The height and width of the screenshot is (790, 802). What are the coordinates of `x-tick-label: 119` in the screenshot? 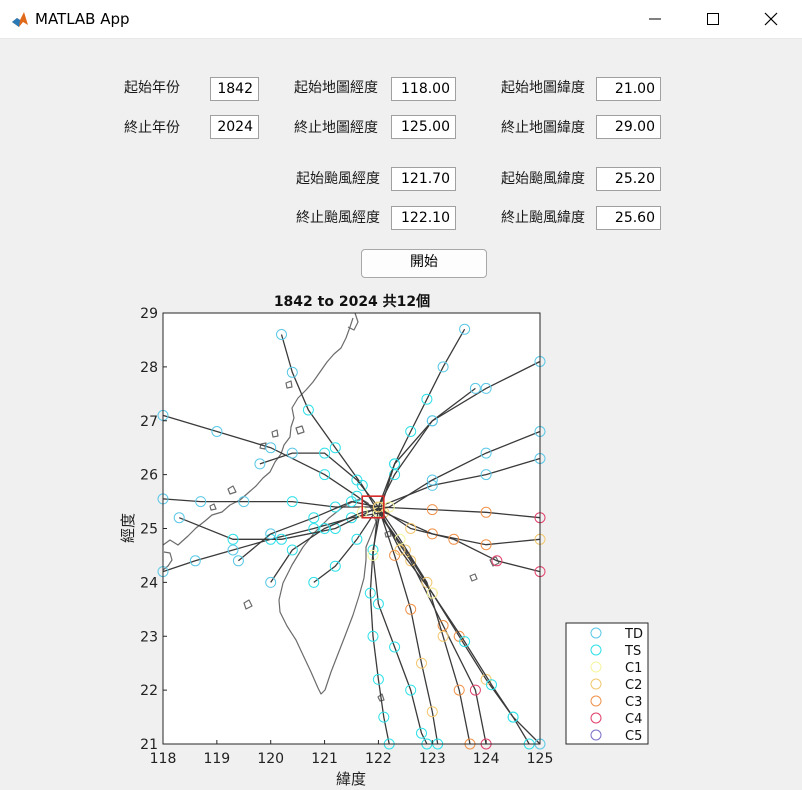 It's located at (216, 759).